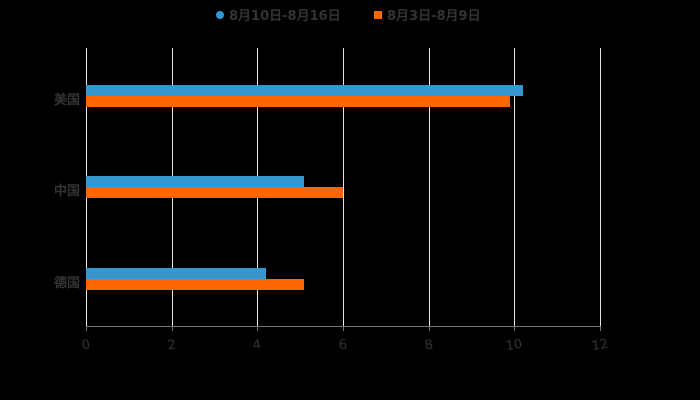 The height and width of the screenshot is (400, 700). What do you see at coordinates (86, 345) in the screenshot?
I see `x-tick-label: 0` at bounding box center [86, 345].